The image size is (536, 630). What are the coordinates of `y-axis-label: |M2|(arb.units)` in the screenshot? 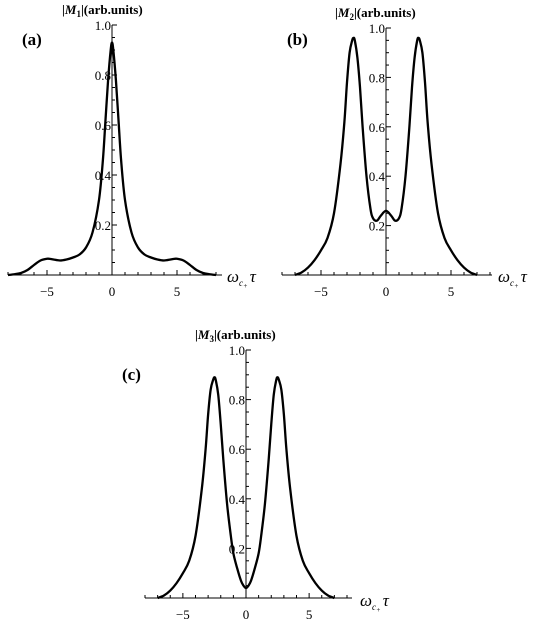 It's located at (375, 13).